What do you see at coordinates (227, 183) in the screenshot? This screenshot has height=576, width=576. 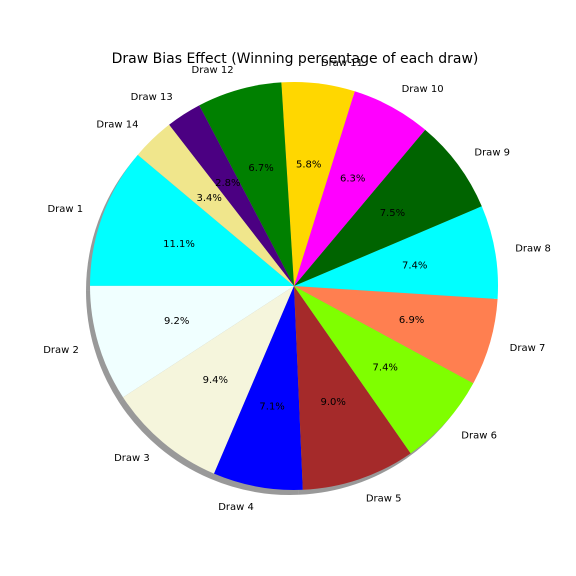 I see `slice-percent-label: 2.8%` at bounding box center [227, 183].